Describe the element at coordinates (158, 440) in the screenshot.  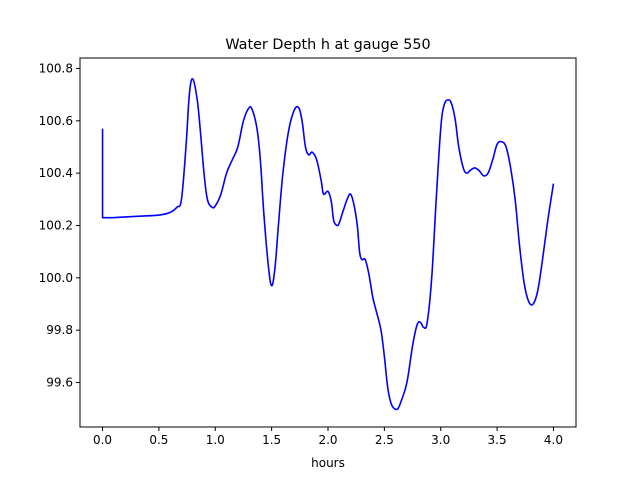
I see `x-tick-label: 0.5` at that location.